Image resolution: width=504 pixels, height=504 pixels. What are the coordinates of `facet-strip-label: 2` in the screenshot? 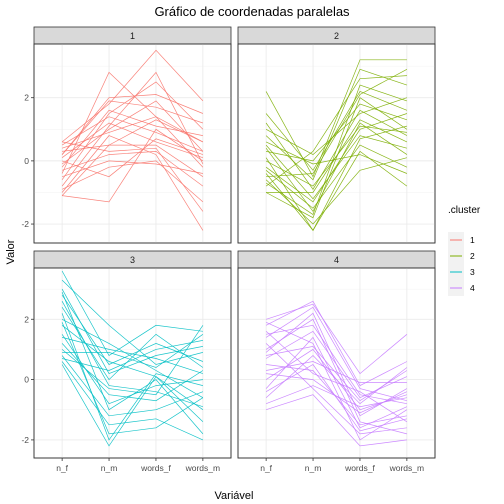 It's located at (336, 36).